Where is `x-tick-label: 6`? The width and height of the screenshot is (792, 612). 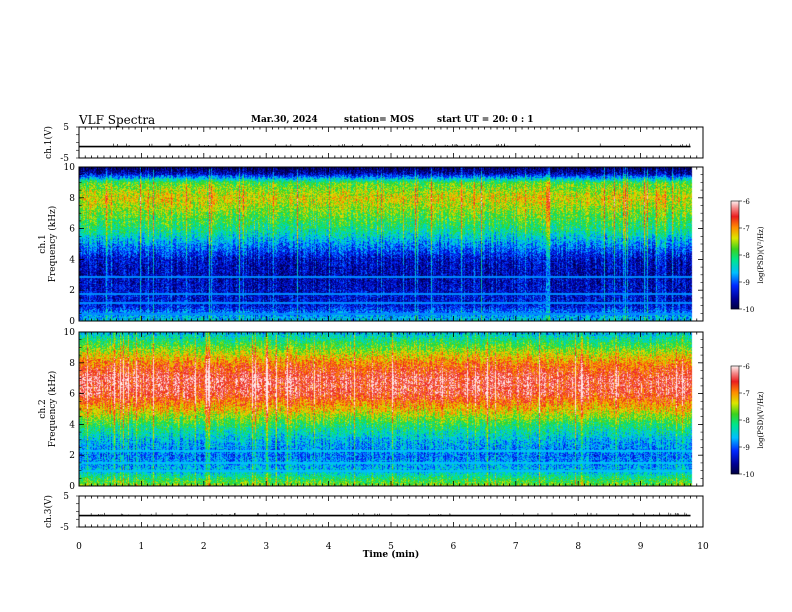
x-tick-label: 6 is located at coordinates (454, 547).